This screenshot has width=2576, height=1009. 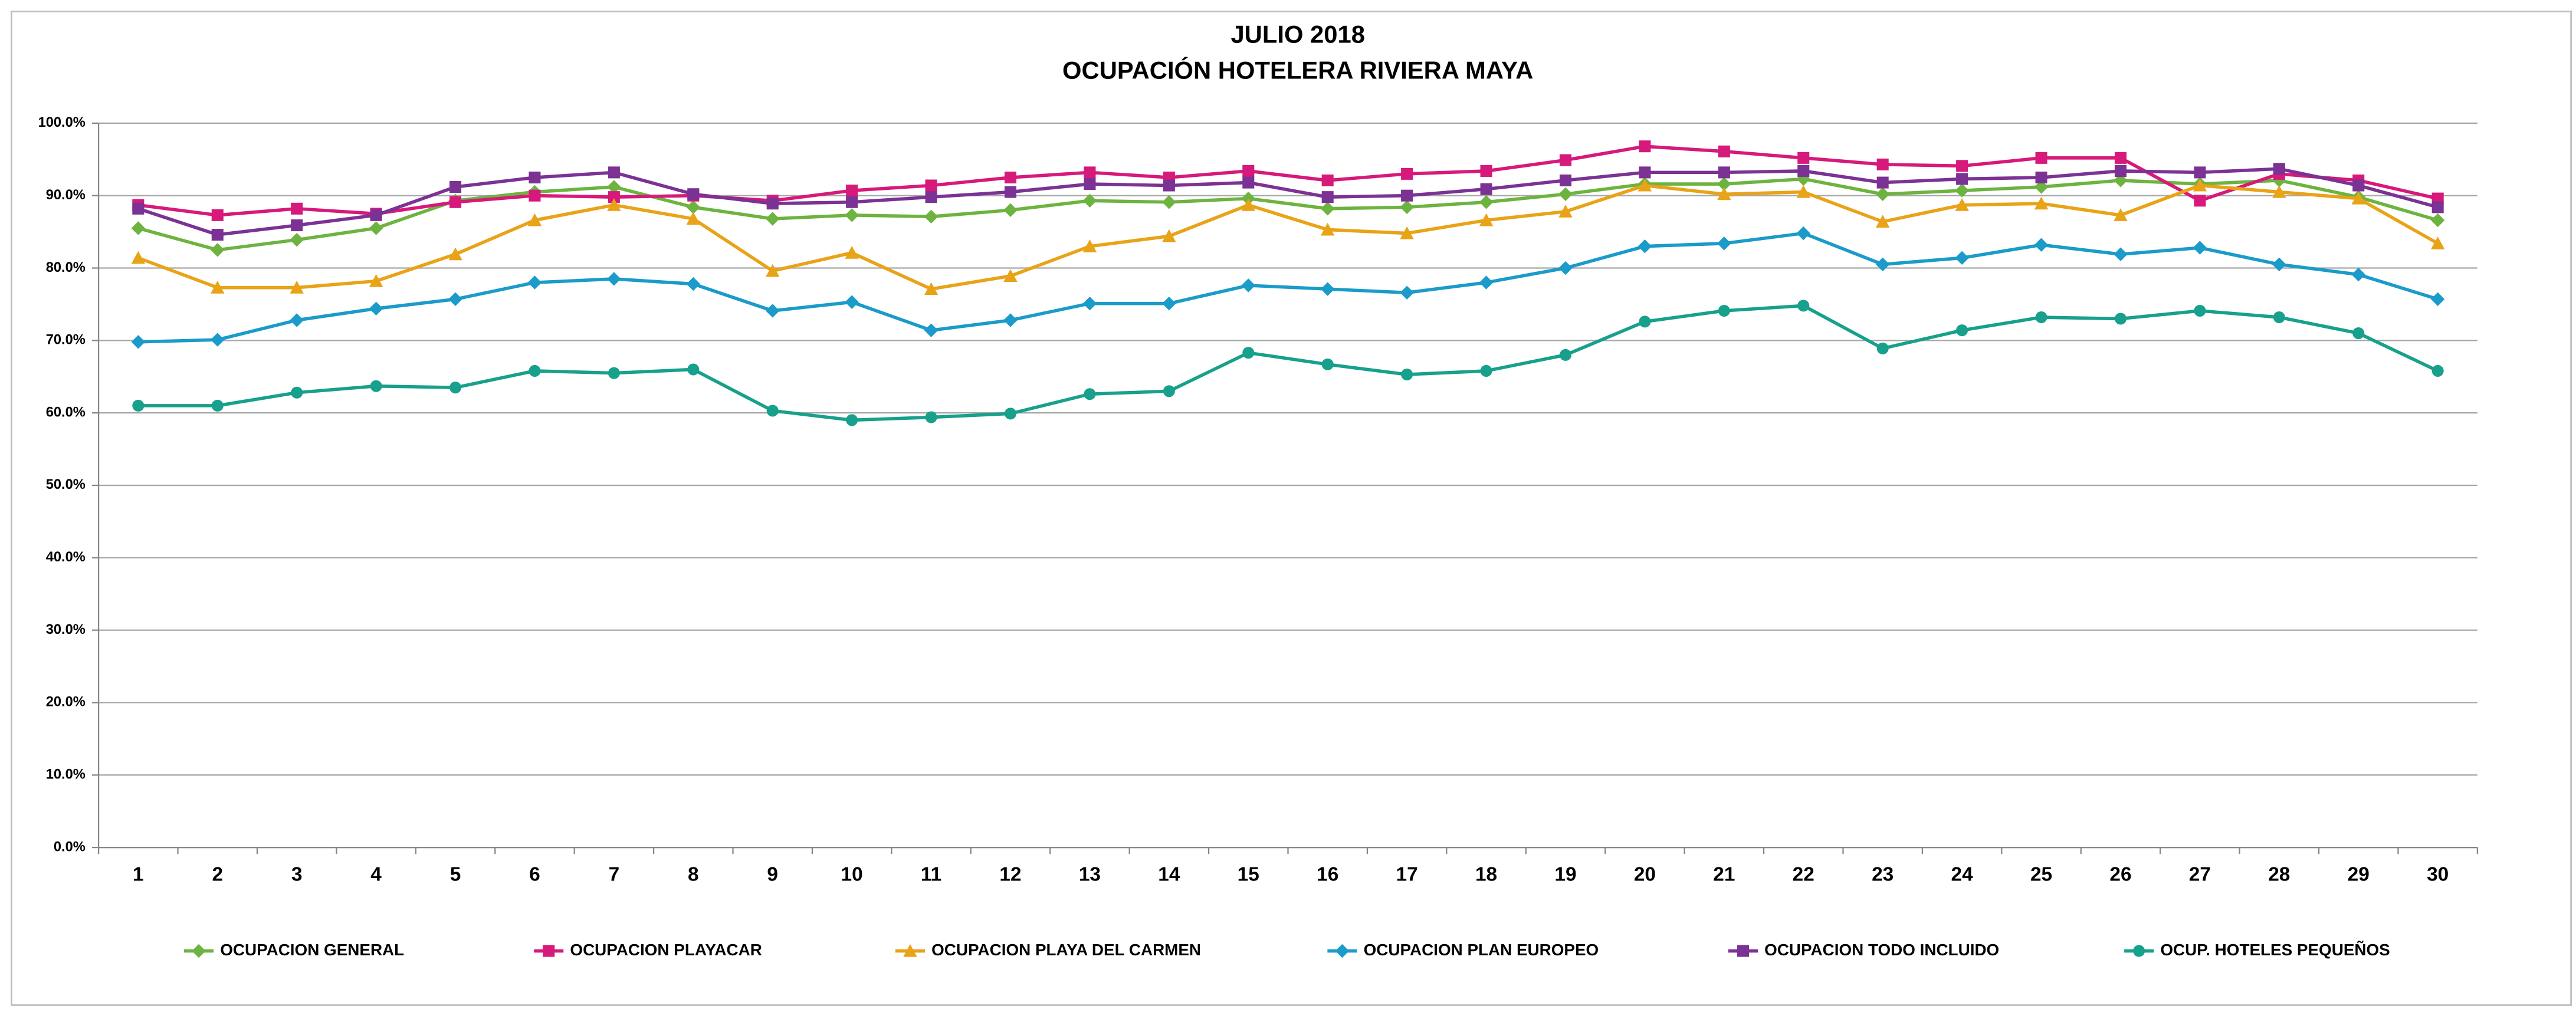 I want to click on x-tick-label: 21, so click(x=1724, y=874).